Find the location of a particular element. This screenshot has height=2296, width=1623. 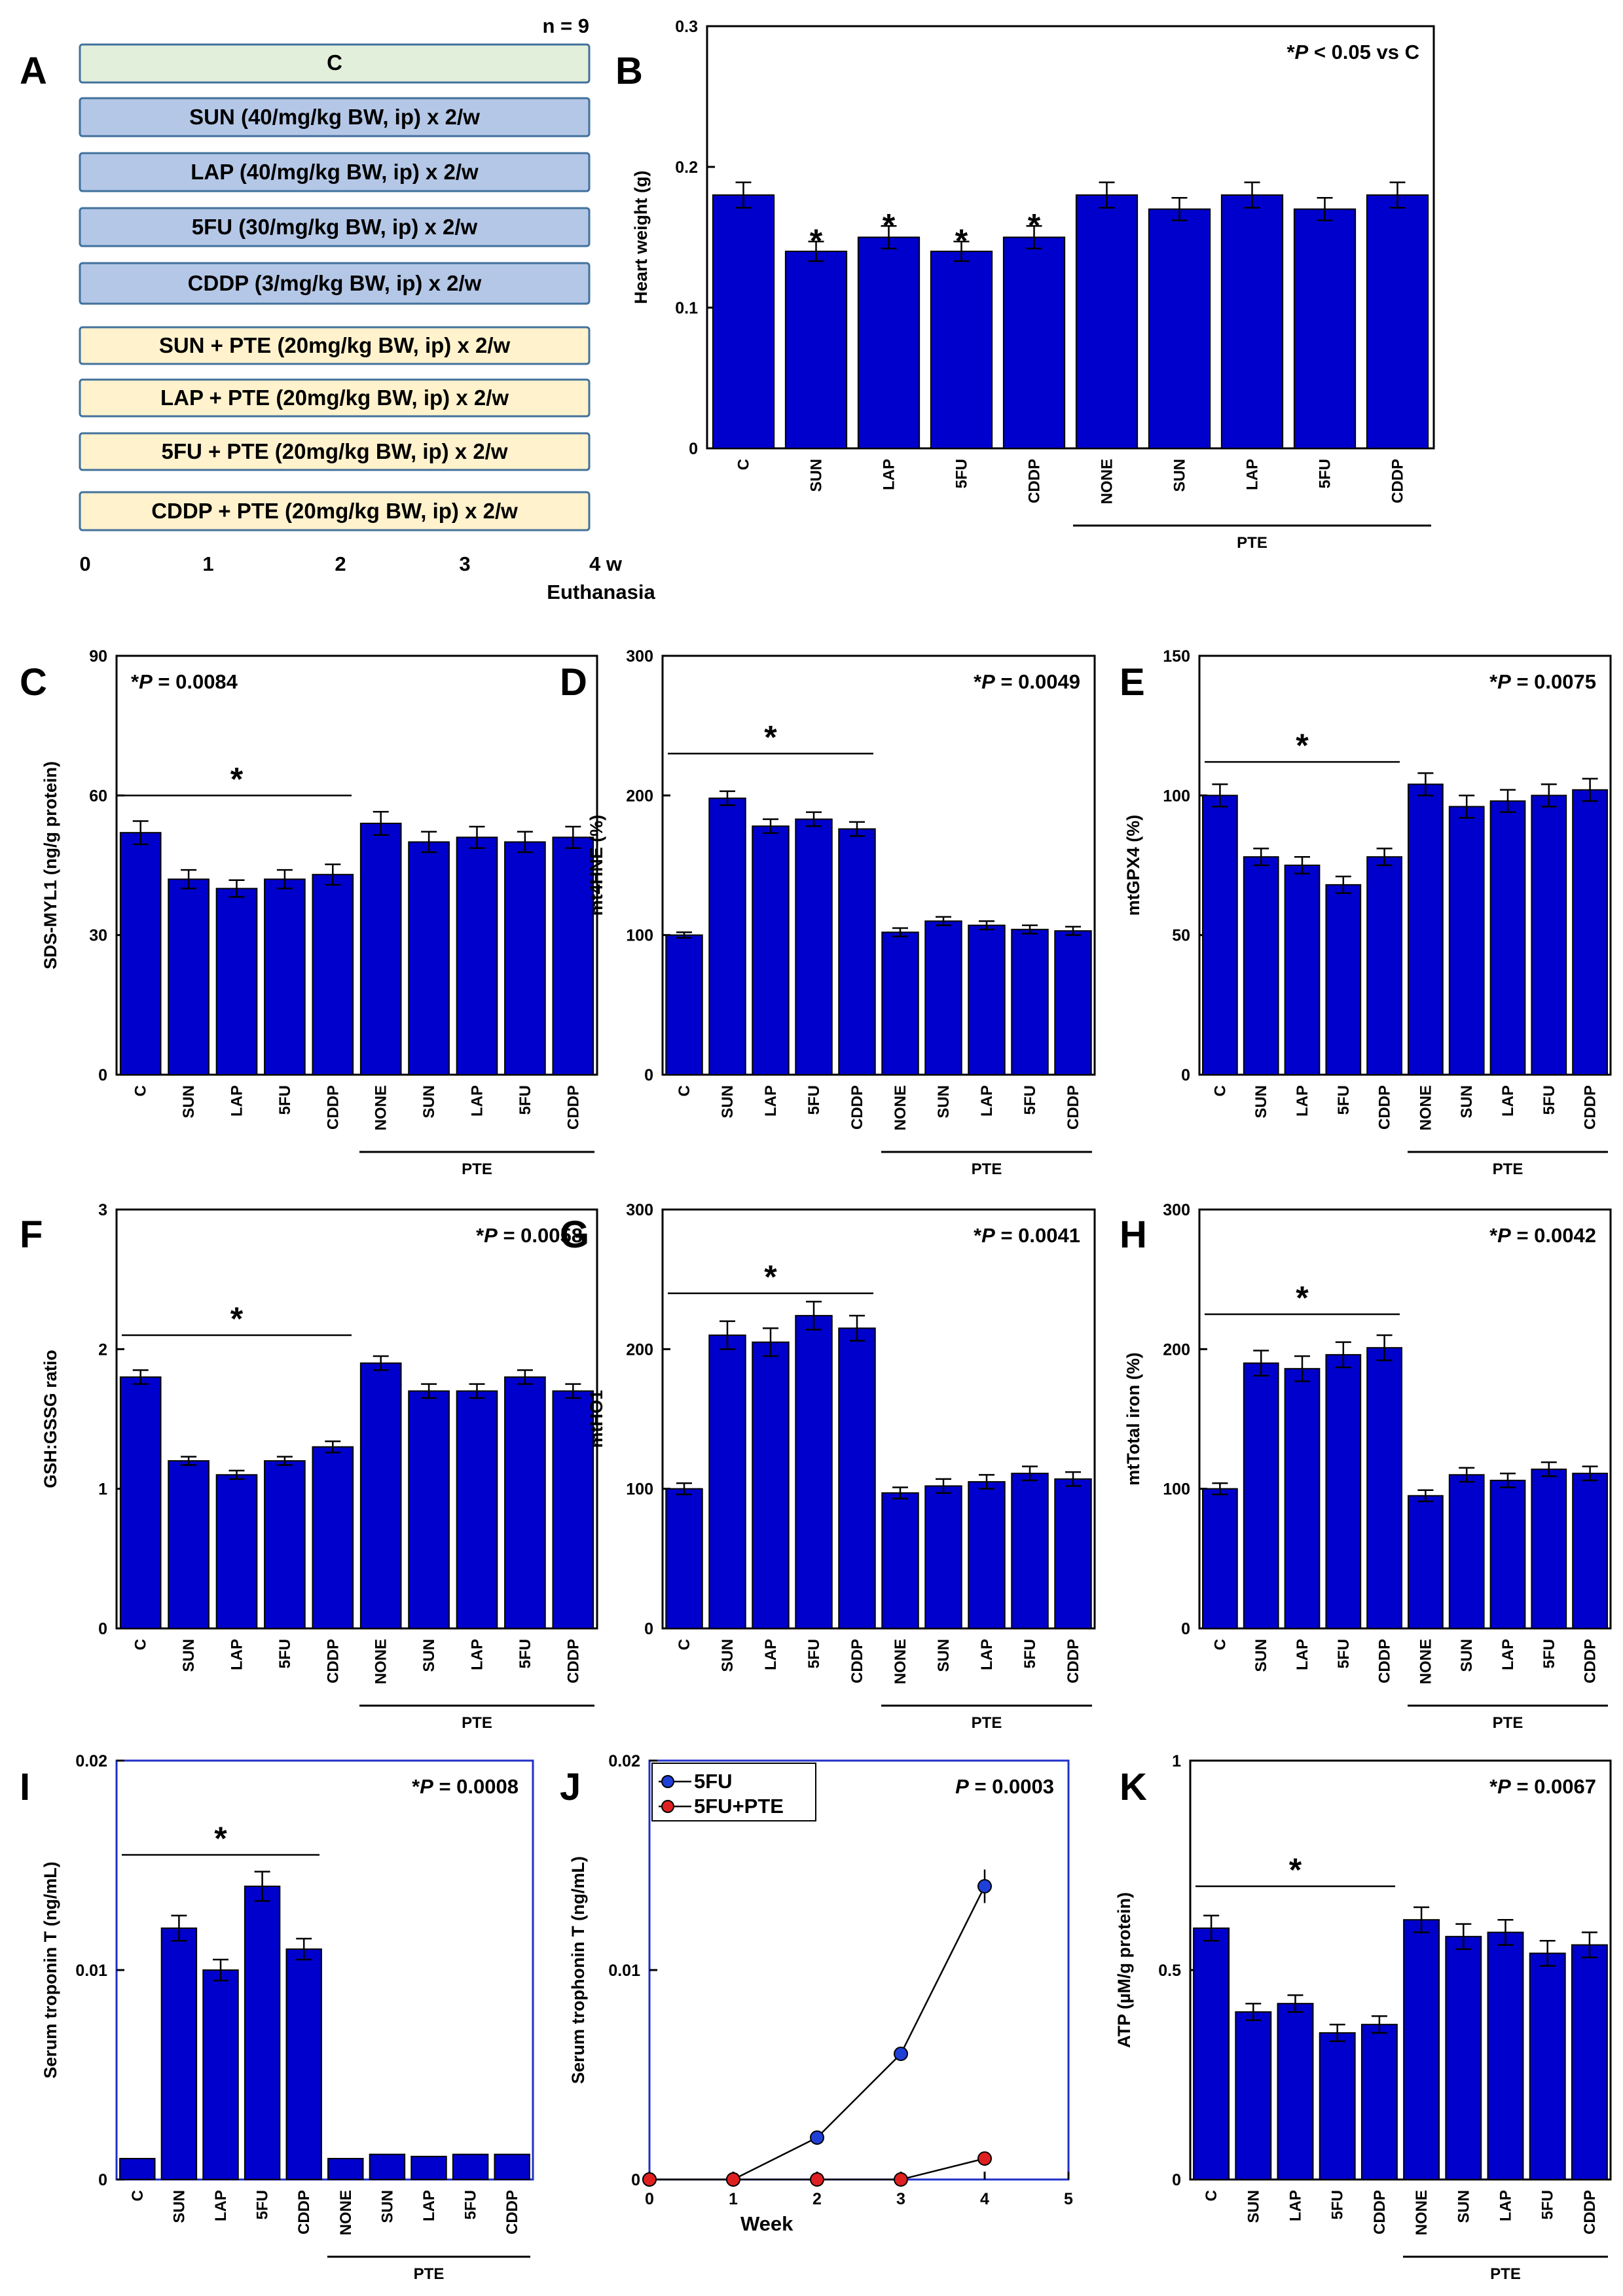

week-tick-0: 0 is located at coordinates (84, 563).